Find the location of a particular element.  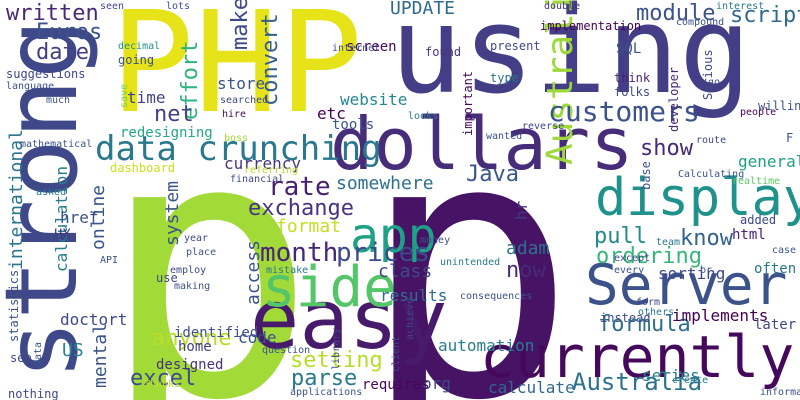

cloud-word: going is located at coordinates (136, 60).